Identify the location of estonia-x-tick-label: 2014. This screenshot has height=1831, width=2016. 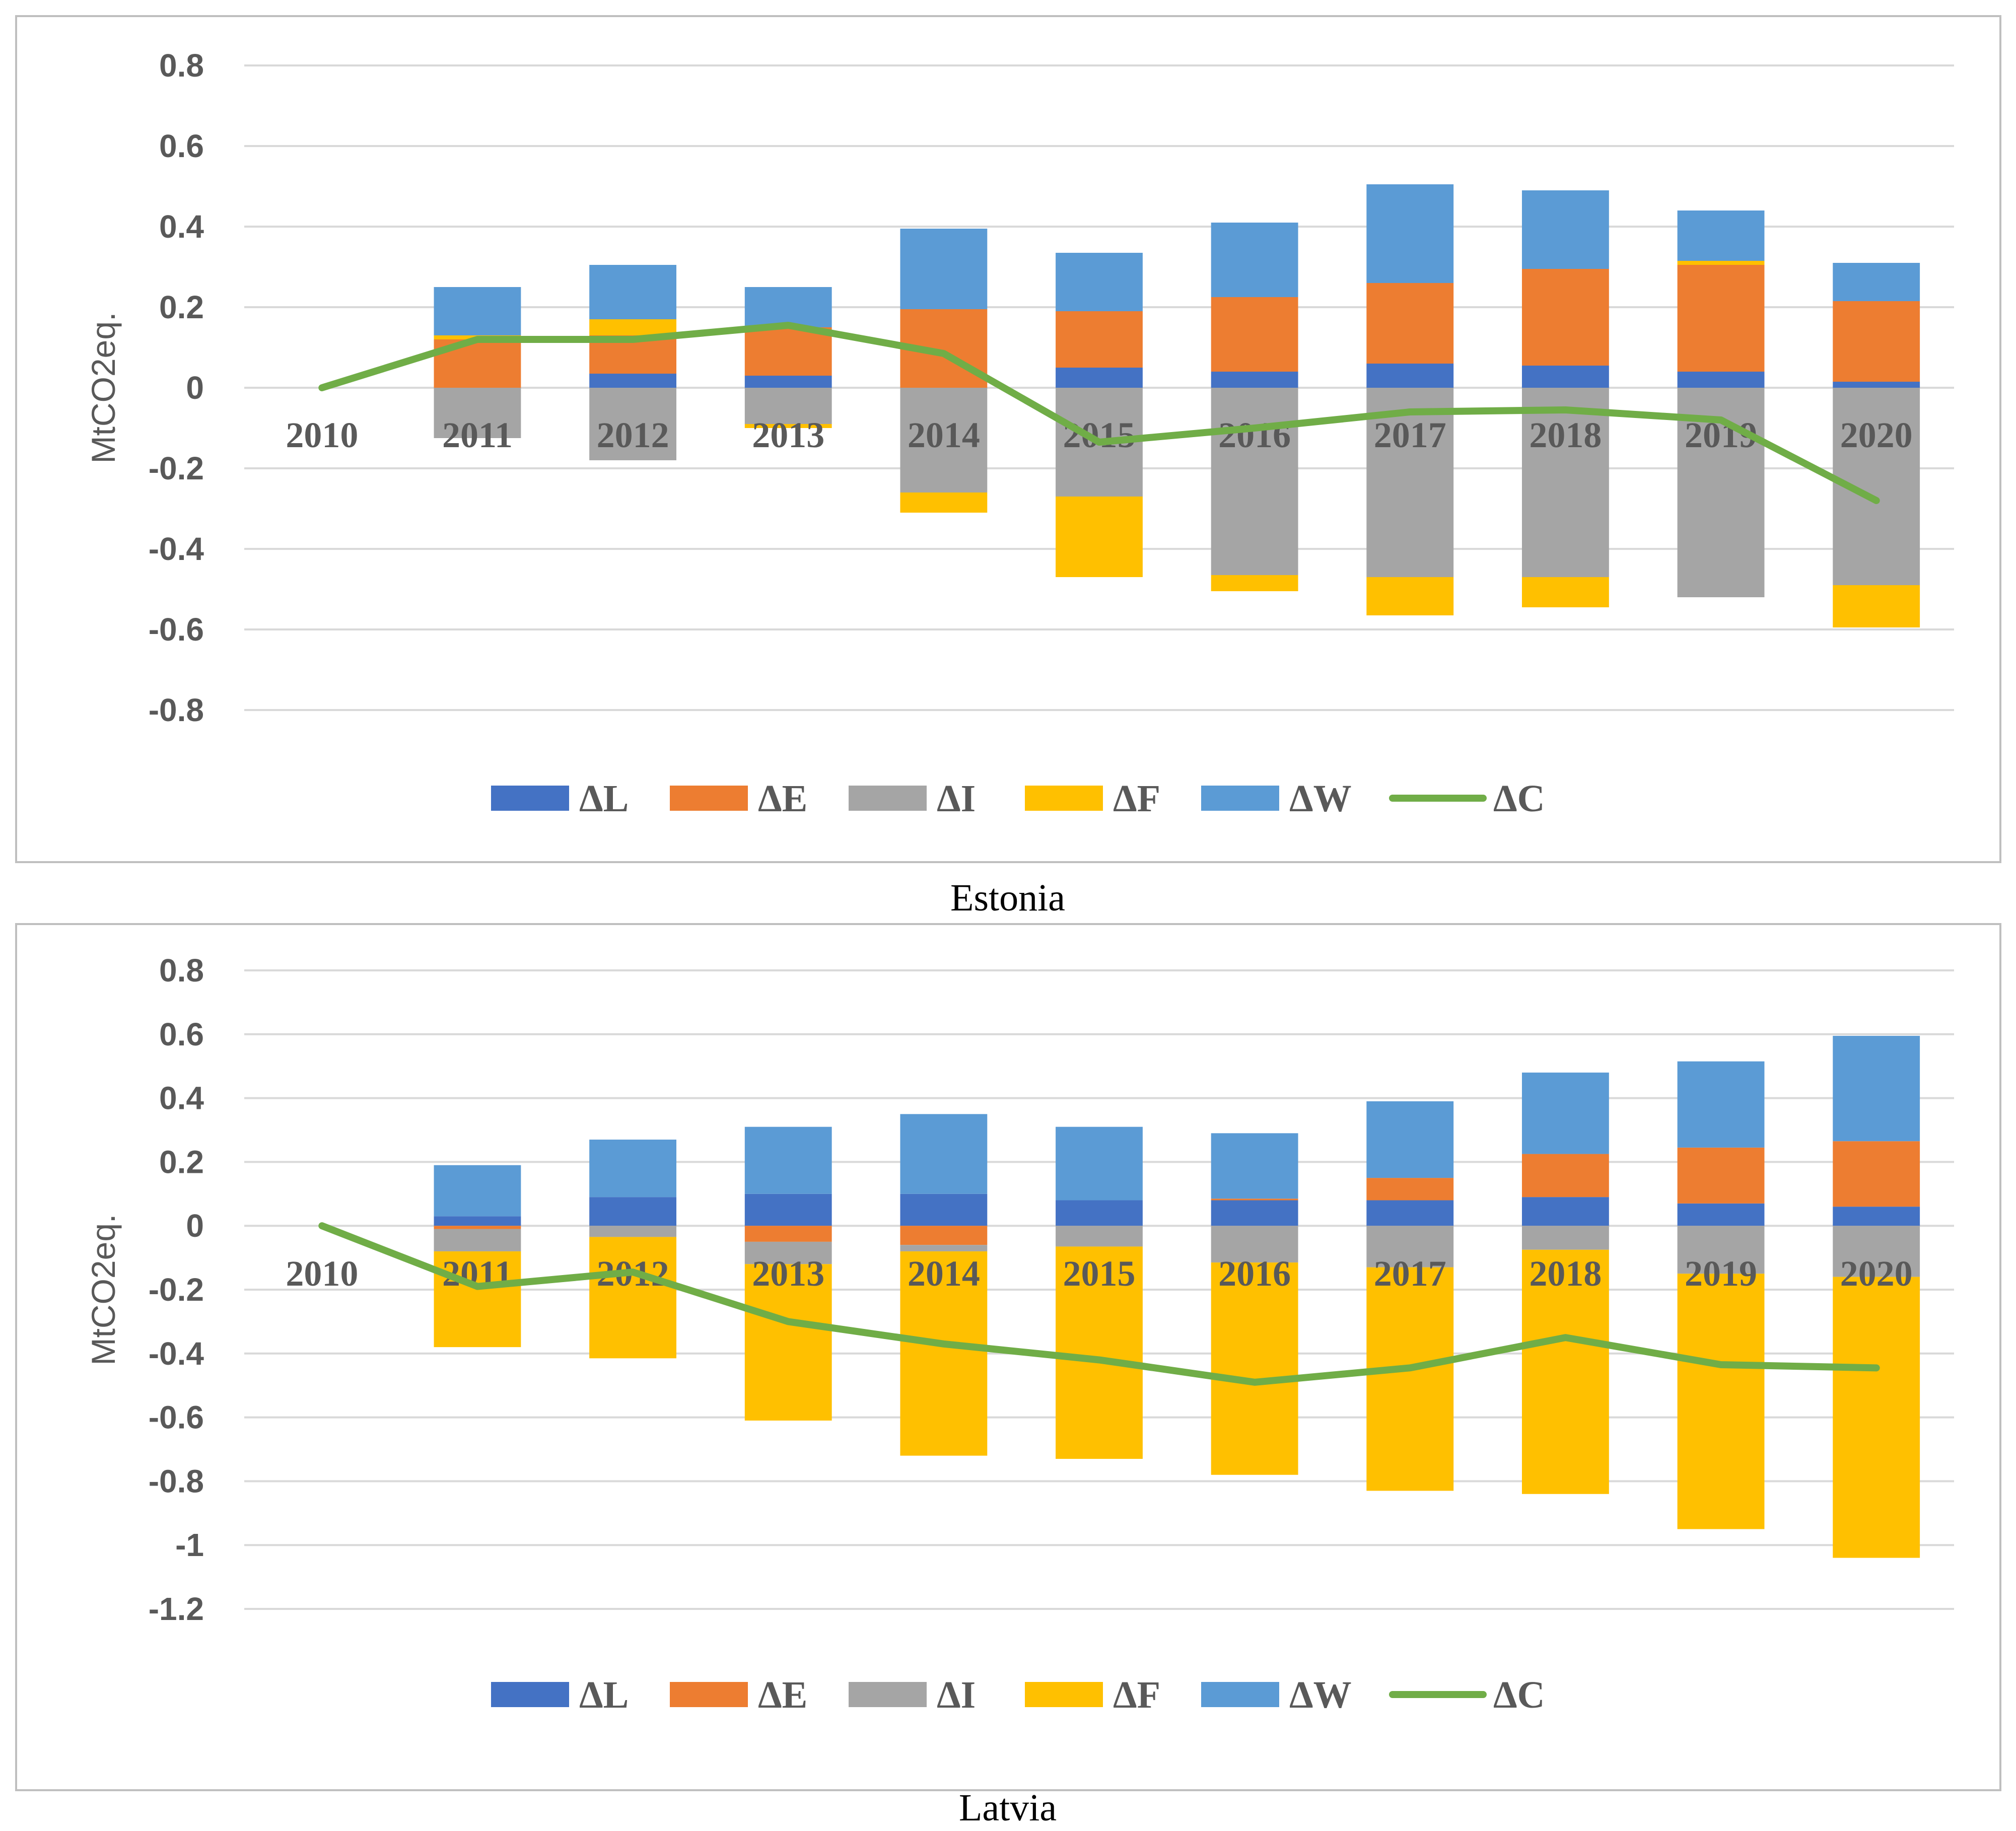
(944, 435).